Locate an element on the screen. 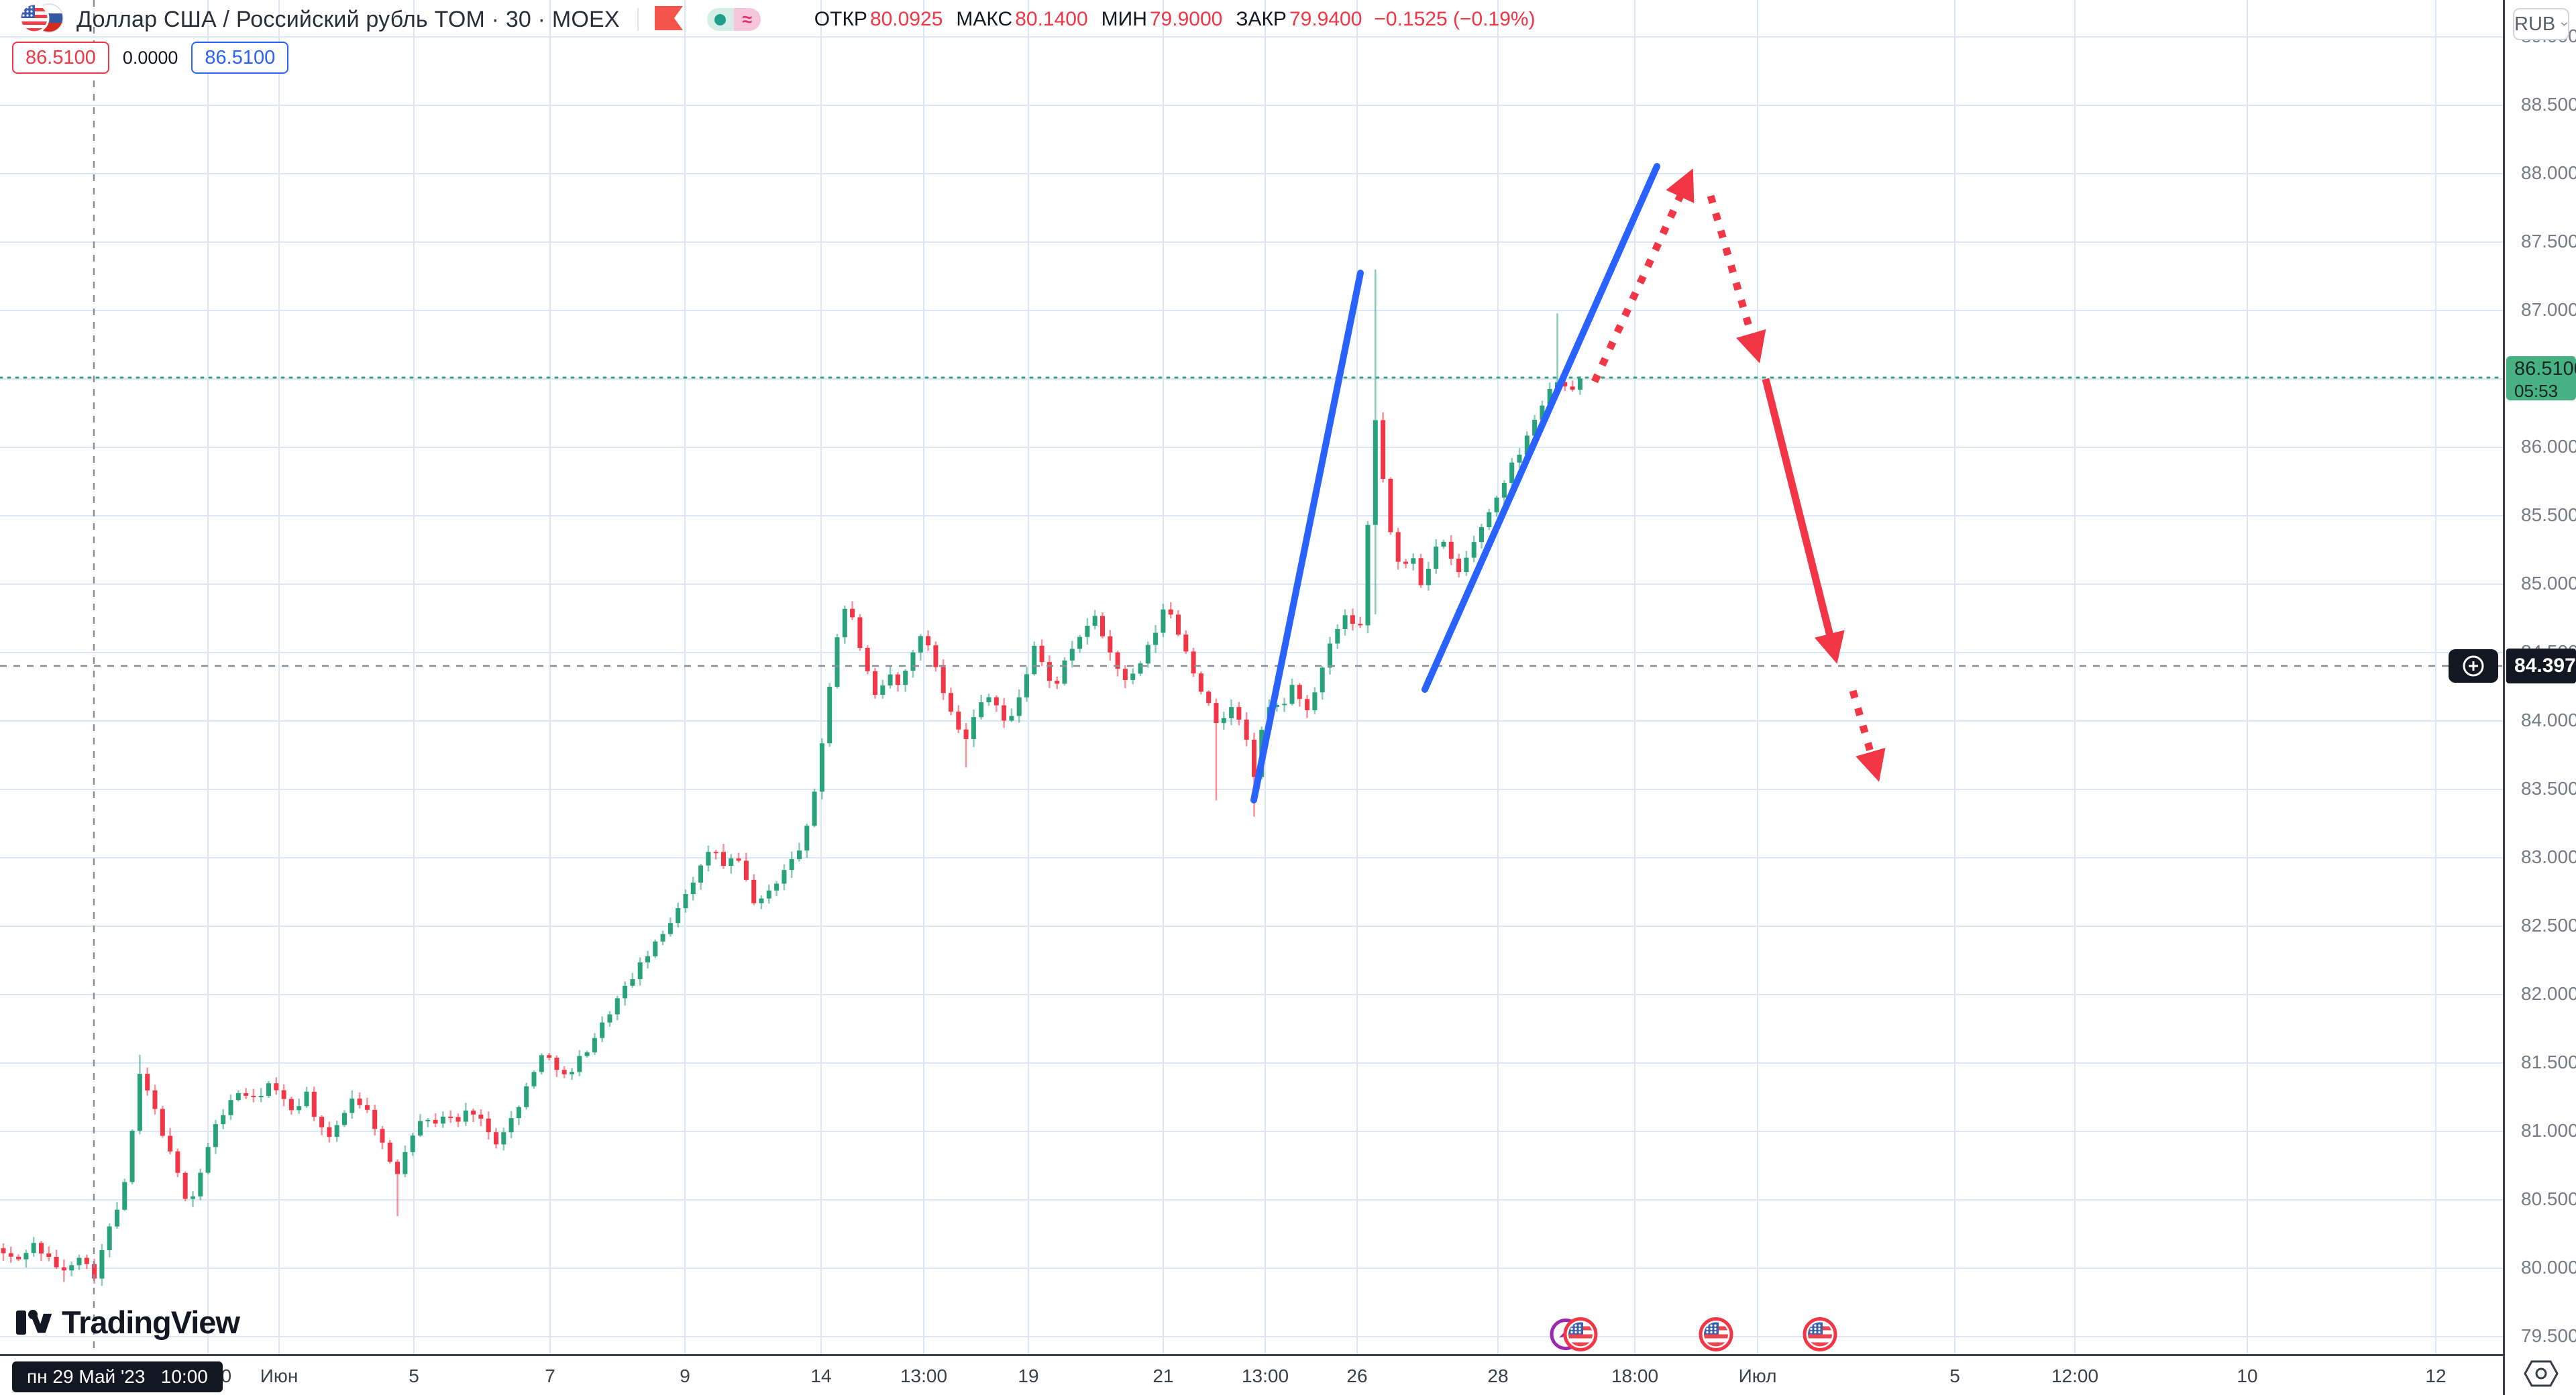 This screenshot has height=1395, width=2576. time-tick-label: 7 is located at coordinates (550, 1375).